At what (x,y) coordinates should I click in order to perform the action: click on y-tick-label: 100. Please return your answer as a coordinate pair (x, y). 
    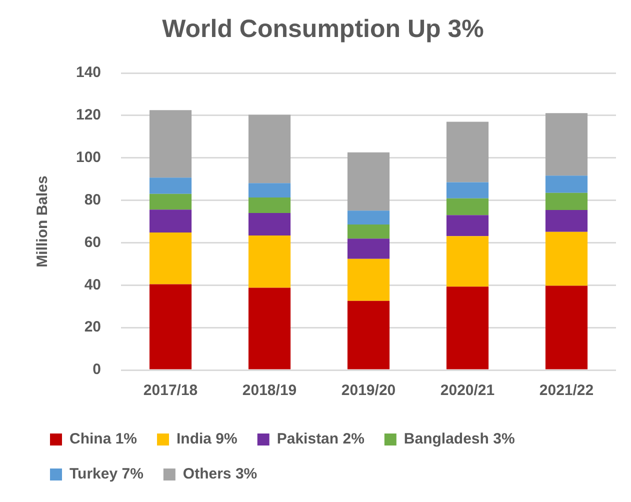
    Looking at the image, I should click on (89, 157).